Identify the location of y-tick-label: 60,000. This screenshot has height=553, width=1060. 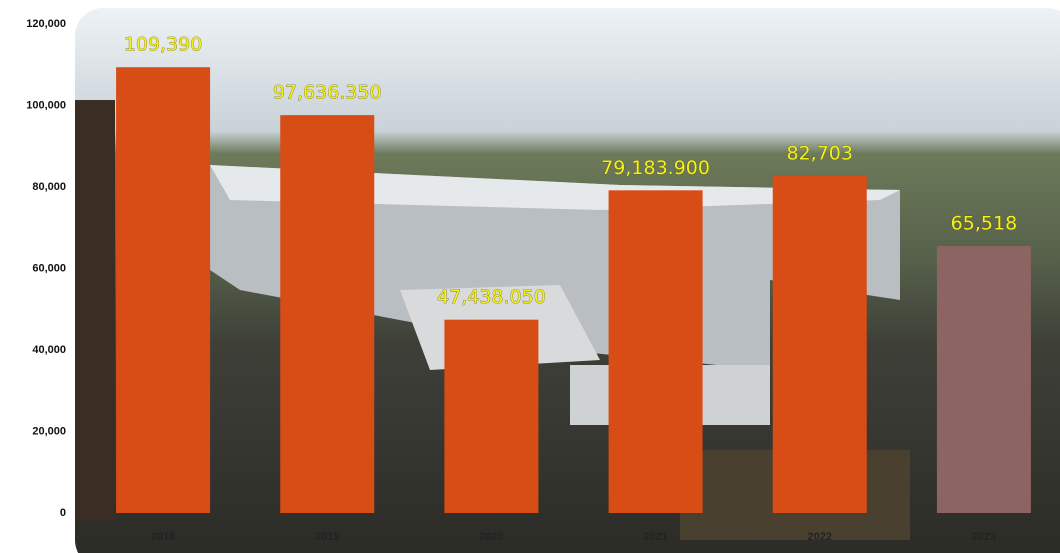
(49, 268).